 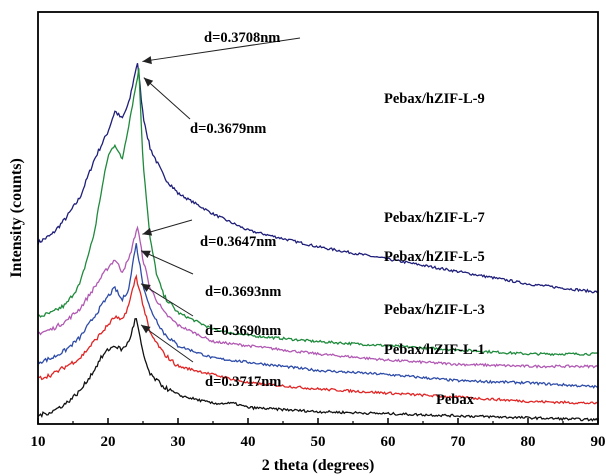 What do you see at coordinates (178, 442) in the screenshot?
I see `x-tick-label: 30` at bounding box center [178, 442].